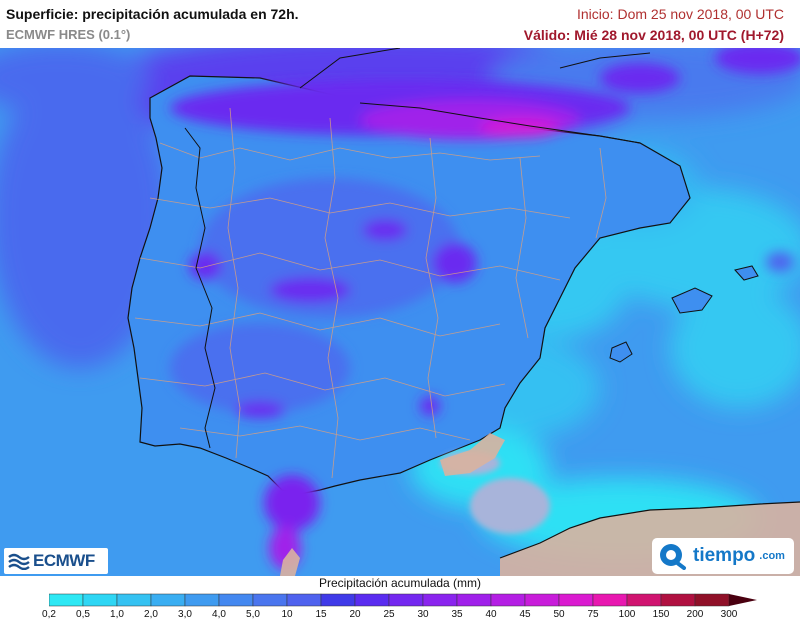  Describe the element at coordinates (423, 614) in the screenshot. I see `legend-label: 30` at that location.